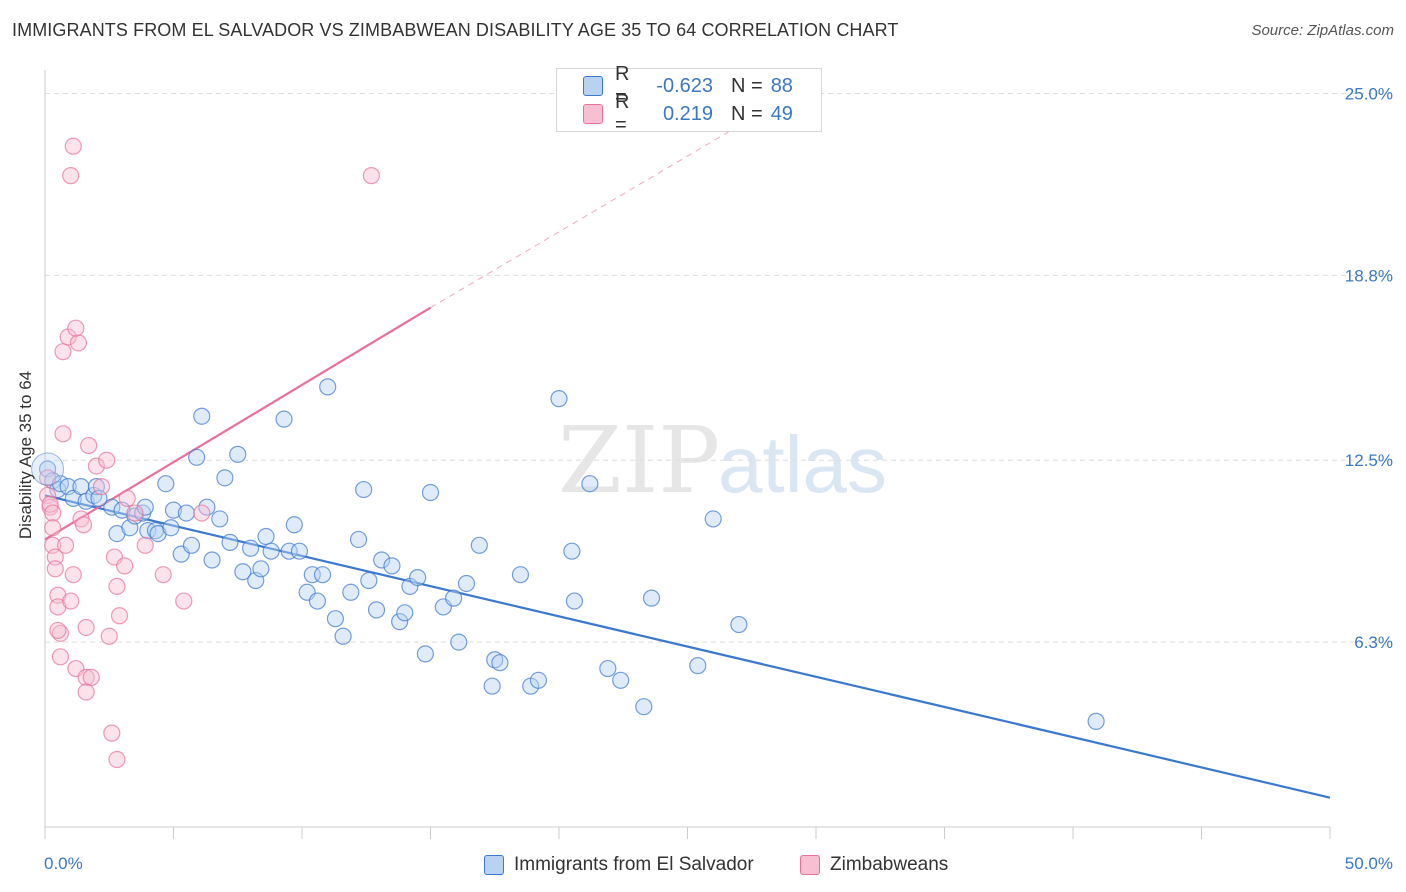 The height and width of the screenshot is (892, 1406). I want to click on legend-item-el-salvador: Immigrants from El Salvador, so click(619, 865).